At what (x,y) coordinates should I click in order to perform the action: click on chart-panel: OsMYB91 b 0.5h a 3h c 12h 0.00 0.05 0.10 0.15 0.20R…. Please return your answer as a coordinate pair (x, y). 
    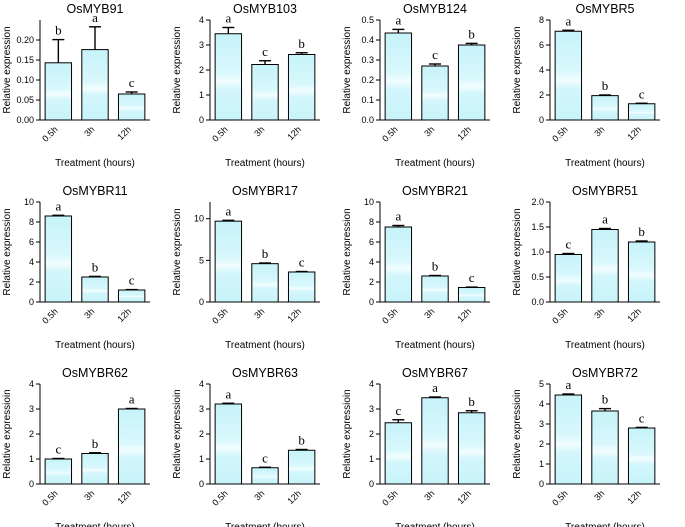
    Looking at the image, I should click on (76, 85).